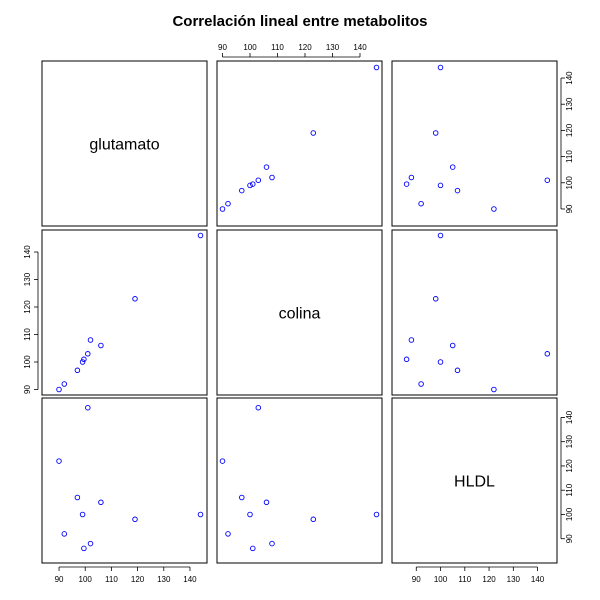 The height and width of the screenshot is (600, 600). I want to click on chart-title: Correlación lineal entre metabolitos, so click(299, 21).